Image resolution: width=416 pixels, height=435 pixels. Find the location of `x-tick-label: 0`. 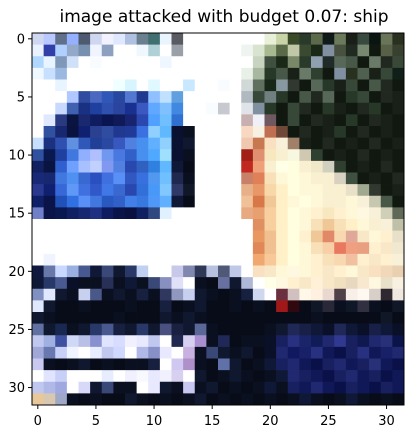

x-tick-label: 0 is located at coordinates (38, 421).